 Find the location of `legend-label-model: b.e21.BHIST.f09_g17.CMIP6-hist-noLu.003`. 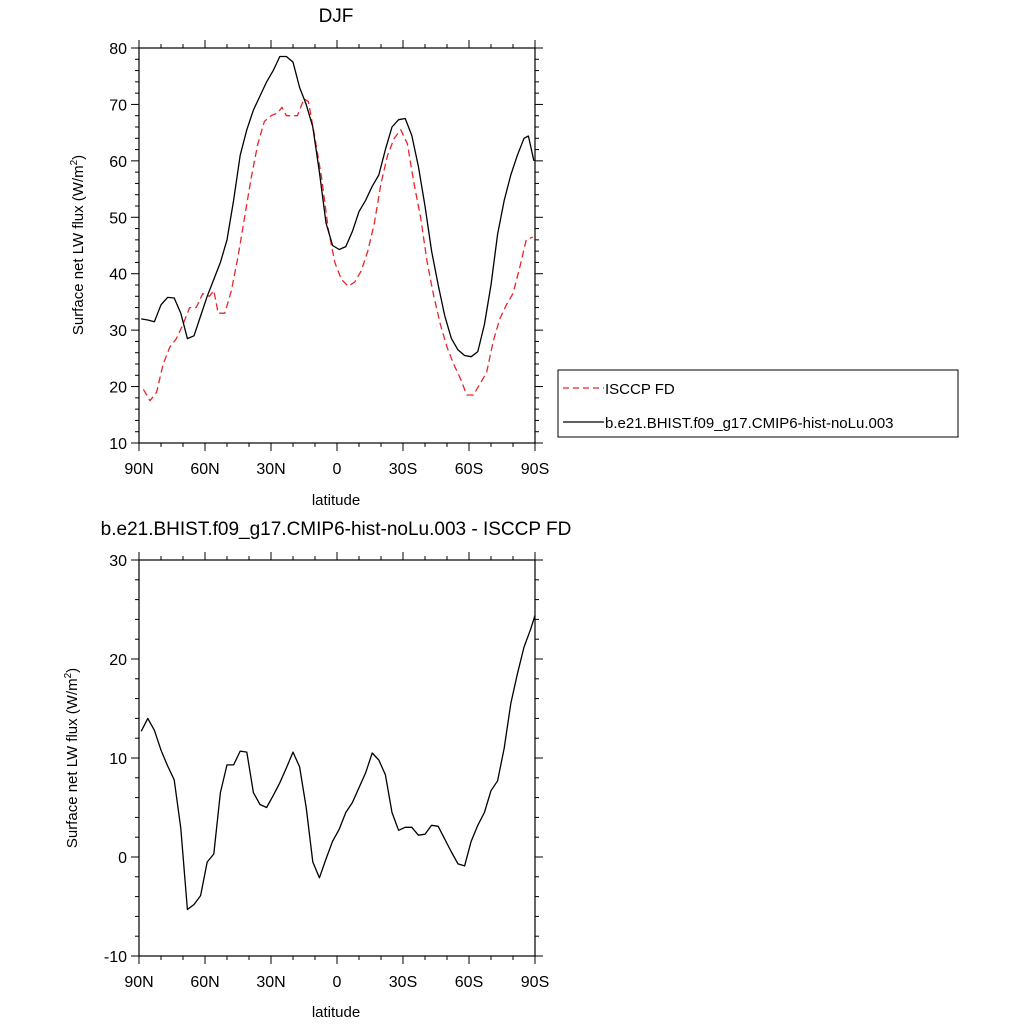

legend-label-model: b.e21.BHIST.f09_g17.CMIP6-hist-noLu.003 is located at coordinates (749, 423).